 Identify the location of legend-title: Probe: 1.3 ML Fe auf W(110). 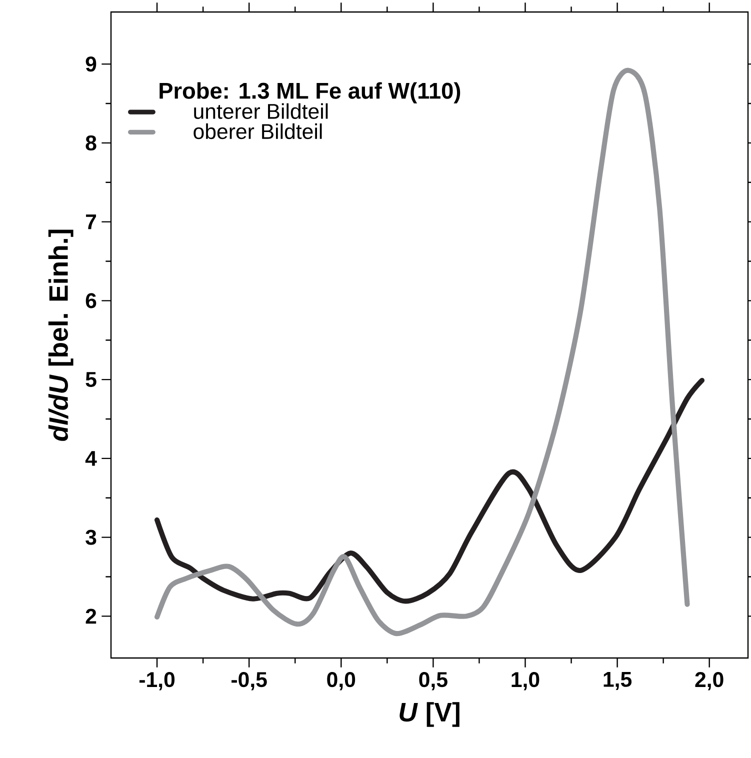
(310, 93).